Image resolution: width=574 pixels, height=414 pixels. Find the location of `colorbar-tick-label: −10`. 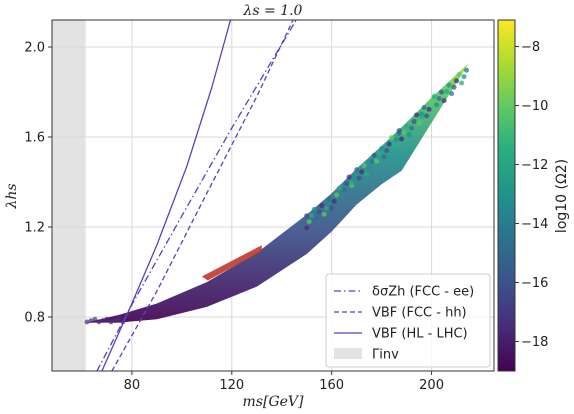

colorbar-tick-label: −10 is located at coordinates (534, 106).